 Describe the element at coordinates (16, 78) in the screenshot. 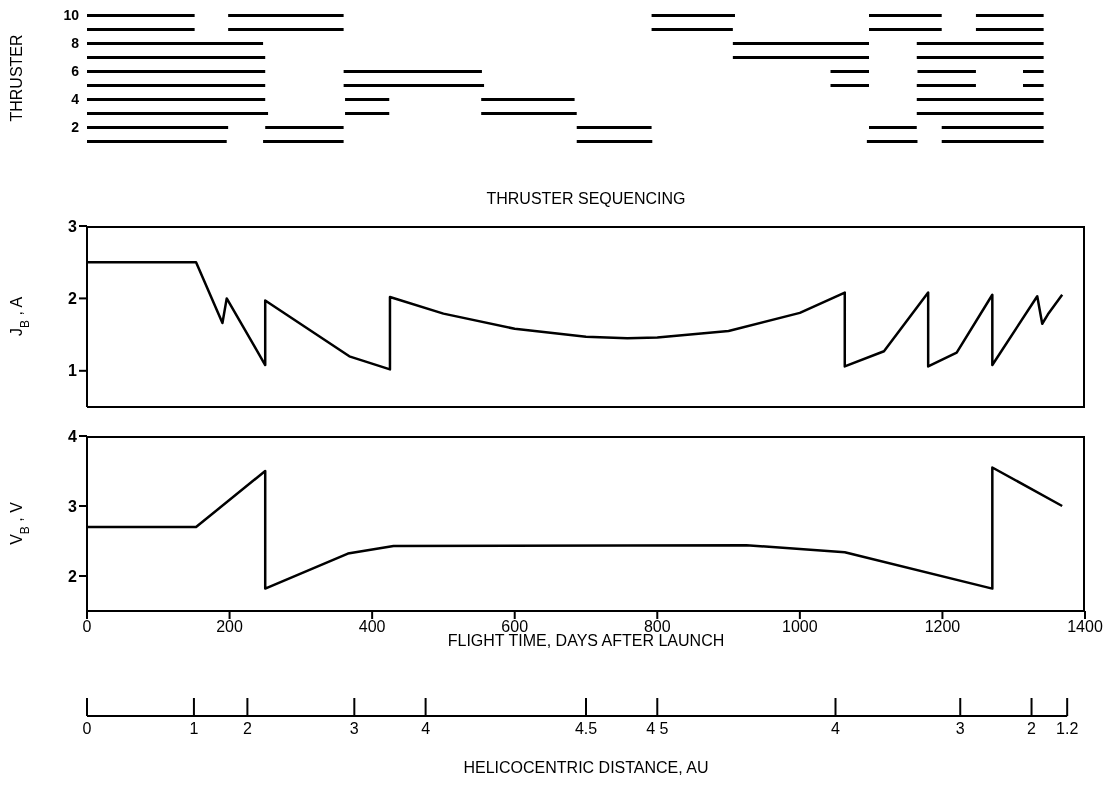

I see `y-axis-title: THRUSTER` at that location.